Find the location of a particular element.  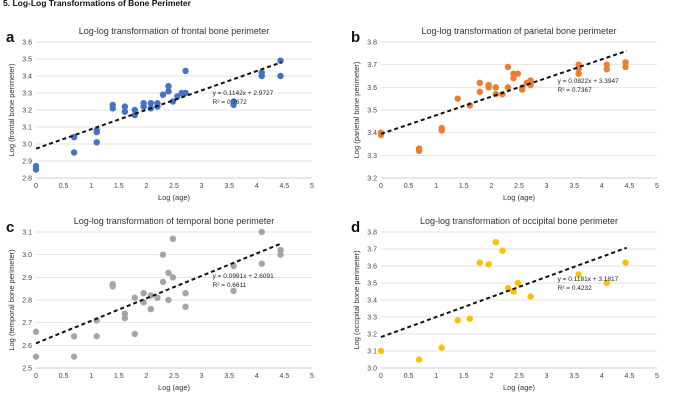

y-tick-label: 3.7 is located at coordinates (372, 65).